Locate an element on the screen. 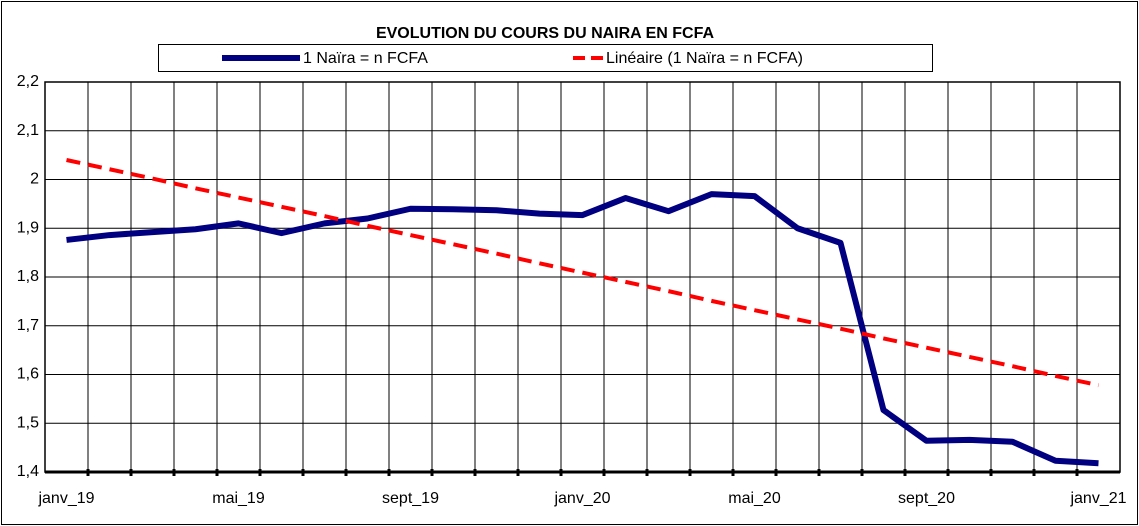  legend-label: 1 Naïra = n FCFA is located at coordinates (365, 58).